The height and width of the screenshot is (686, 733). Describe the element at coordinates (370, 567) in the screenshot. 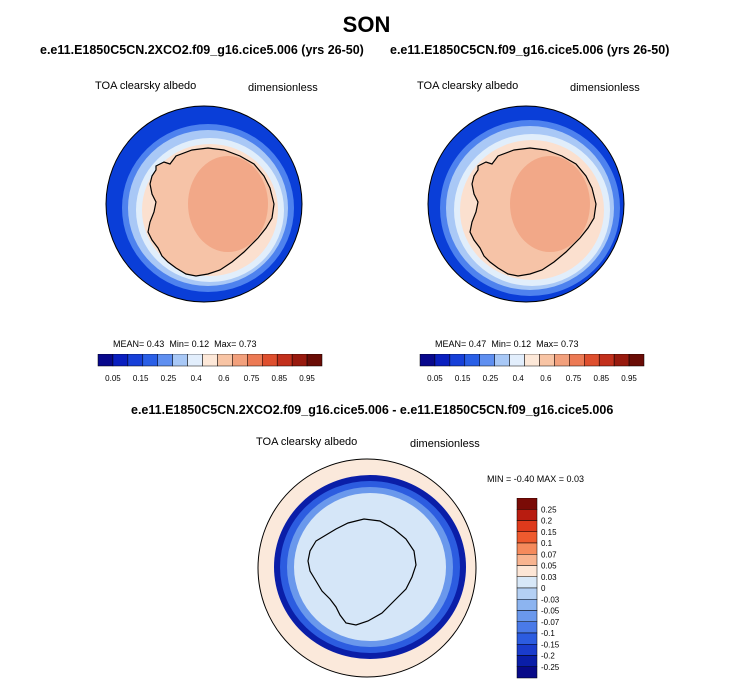

I see `diff-inner` at that location.